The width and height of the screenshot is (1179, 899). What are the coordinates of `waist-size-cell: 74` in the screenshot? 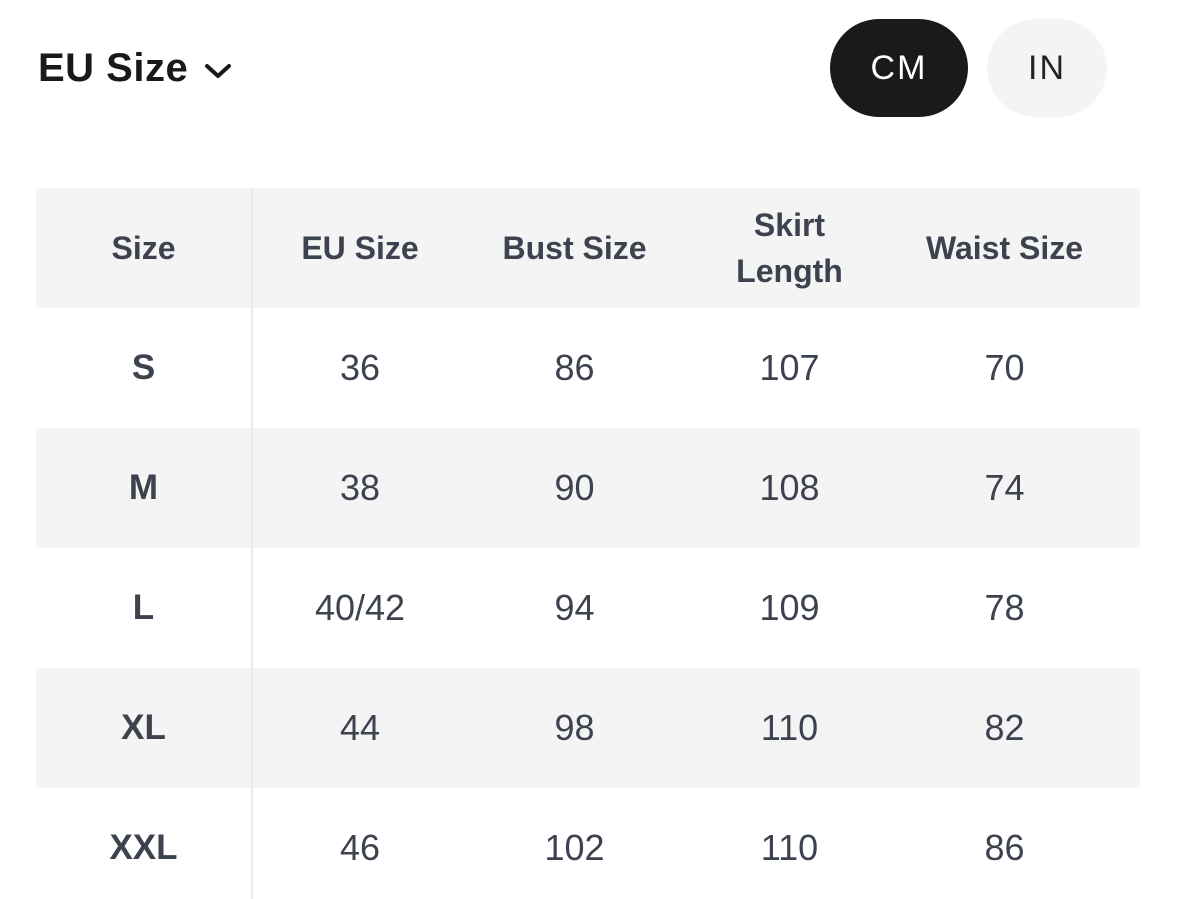 It's located at (1004, 487).